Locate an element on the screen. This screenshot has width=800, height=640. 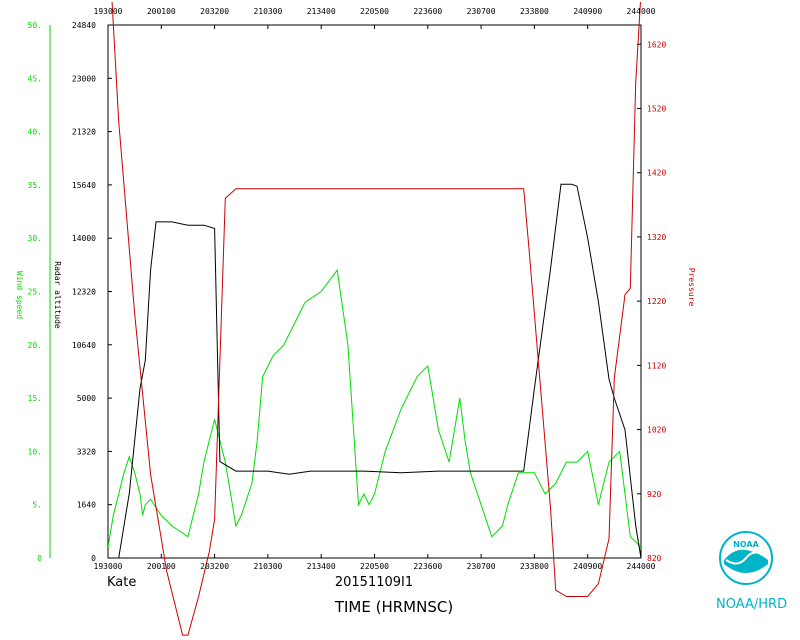
wind-tick-label: 35. is located at coordinates (35, 185).